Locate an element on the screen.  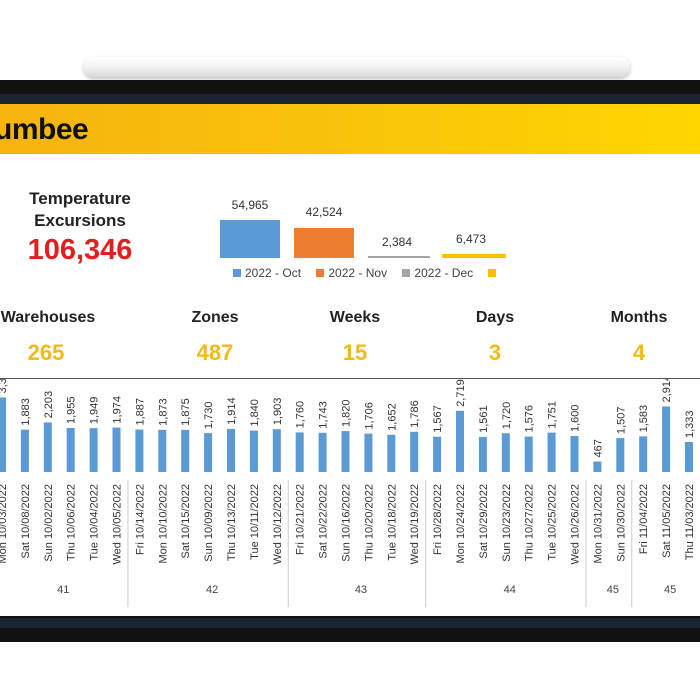
bar-value-label: 3,313 is located at coordinates (4, 386).